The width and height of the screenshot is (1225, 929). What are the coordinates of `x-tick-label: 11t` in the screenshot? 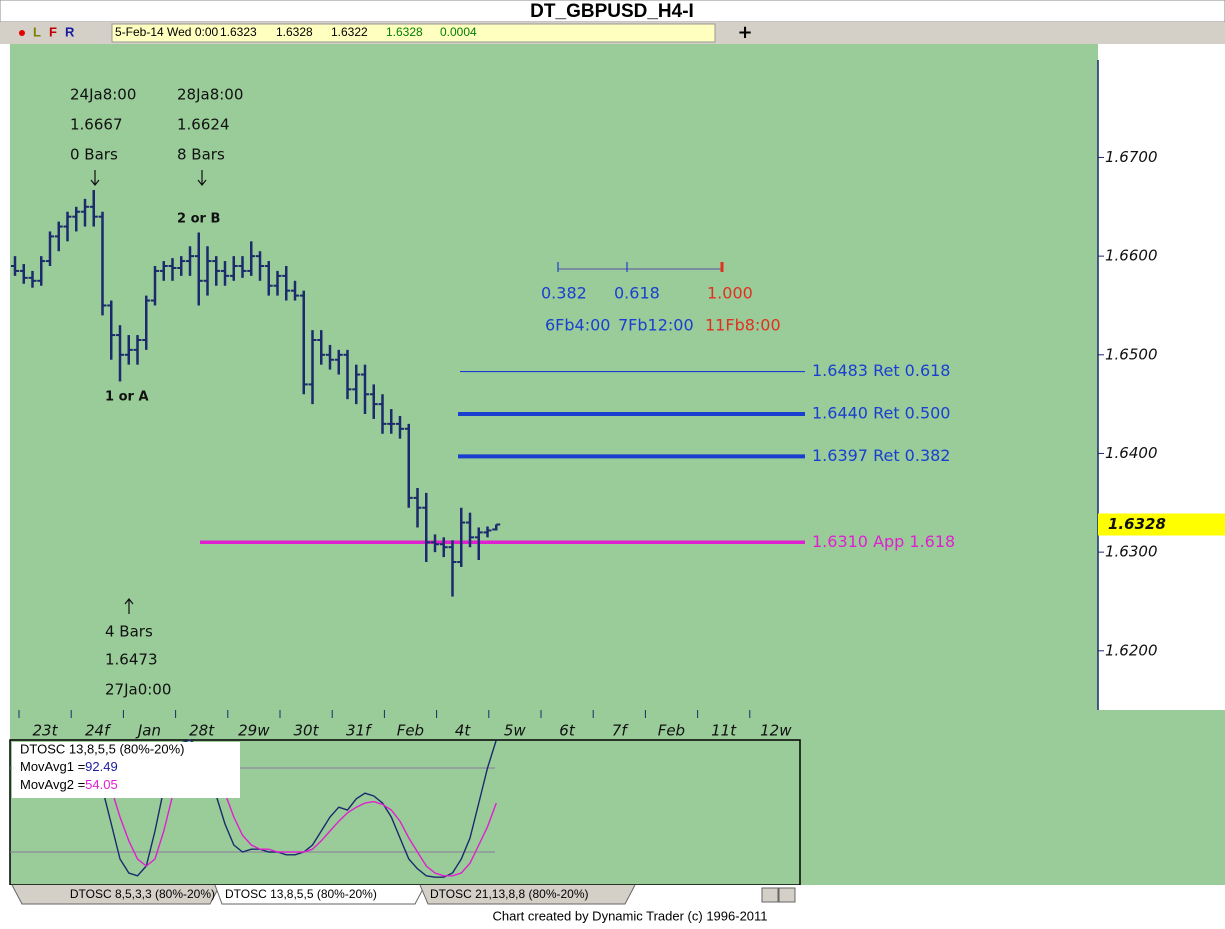 It's located at (724, 731).